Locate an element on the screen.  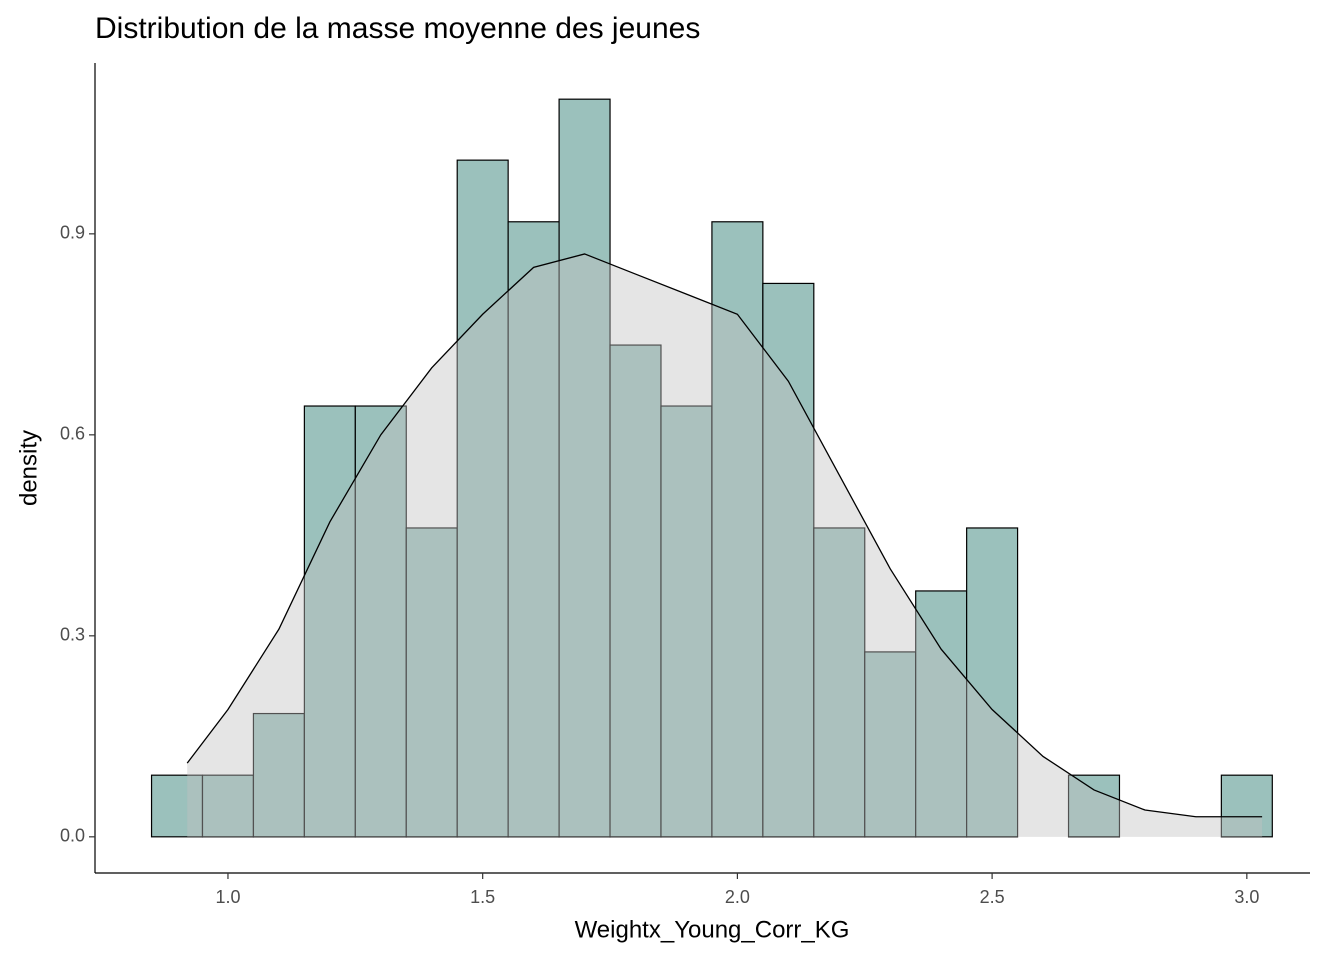
y-tick-label: 0.6 is located at coordinates (72, 434).